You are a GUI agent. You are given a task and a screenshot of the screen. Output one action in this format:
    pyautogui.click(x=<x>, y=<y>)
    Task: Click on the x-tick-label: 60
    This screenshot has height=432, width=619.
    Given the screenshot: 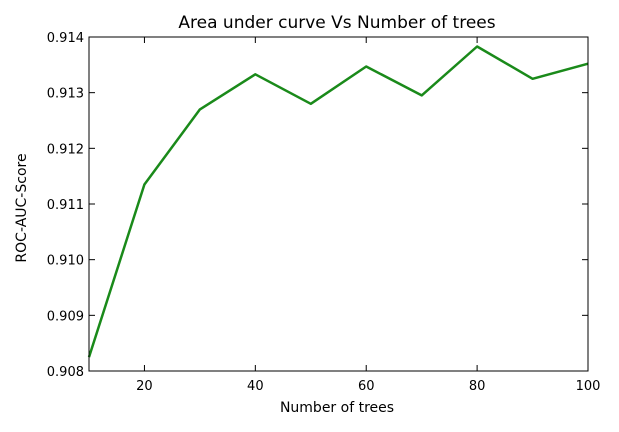 What is the action you would take?
    pyautogui.click(x=366, y=386)
    